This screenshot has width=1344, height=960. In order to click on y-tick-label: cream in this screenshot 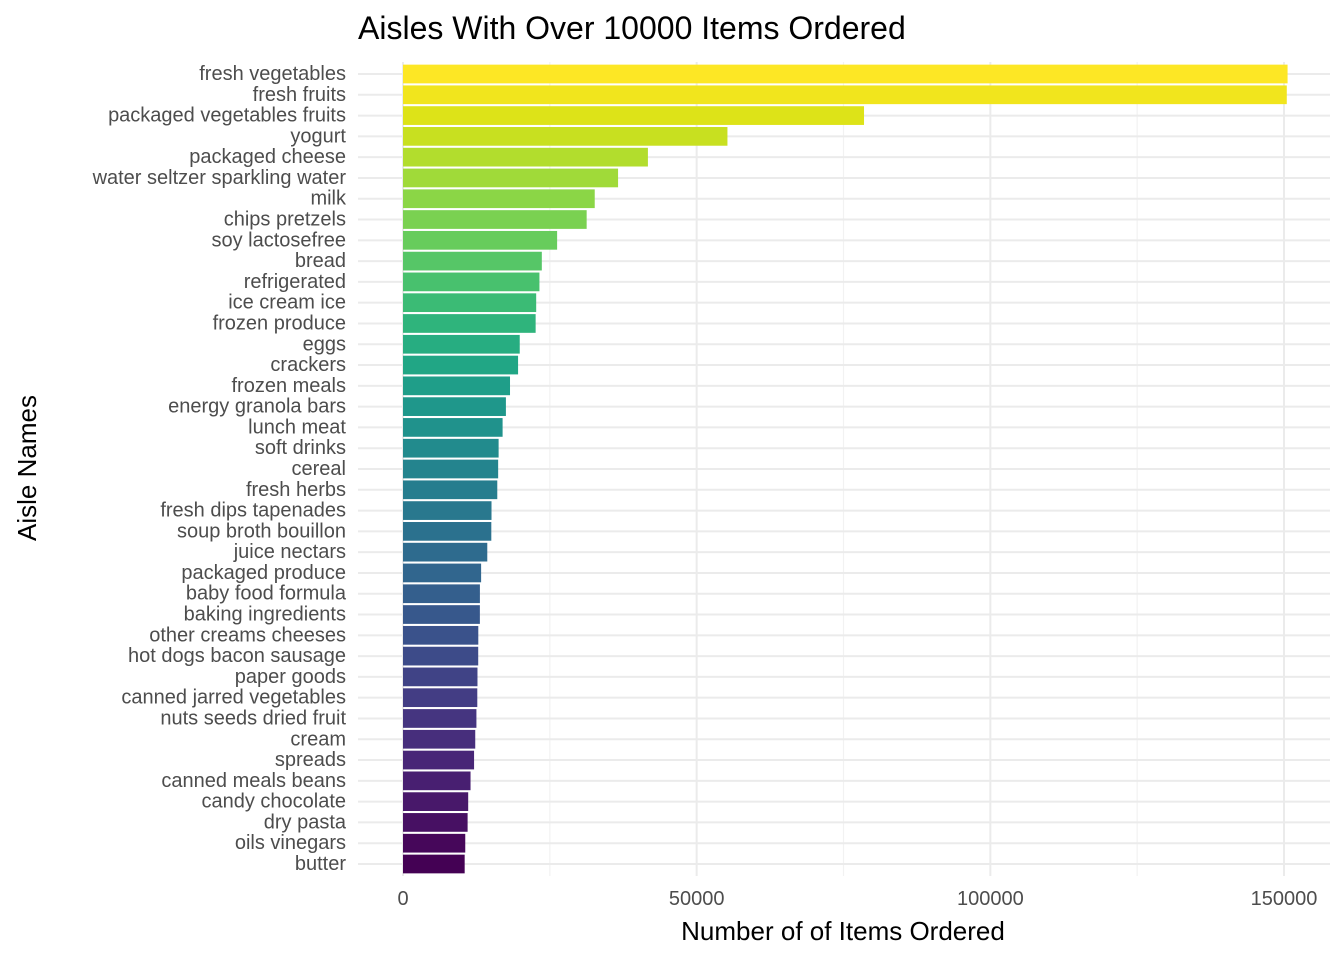, I will do `click(318, 739)`.